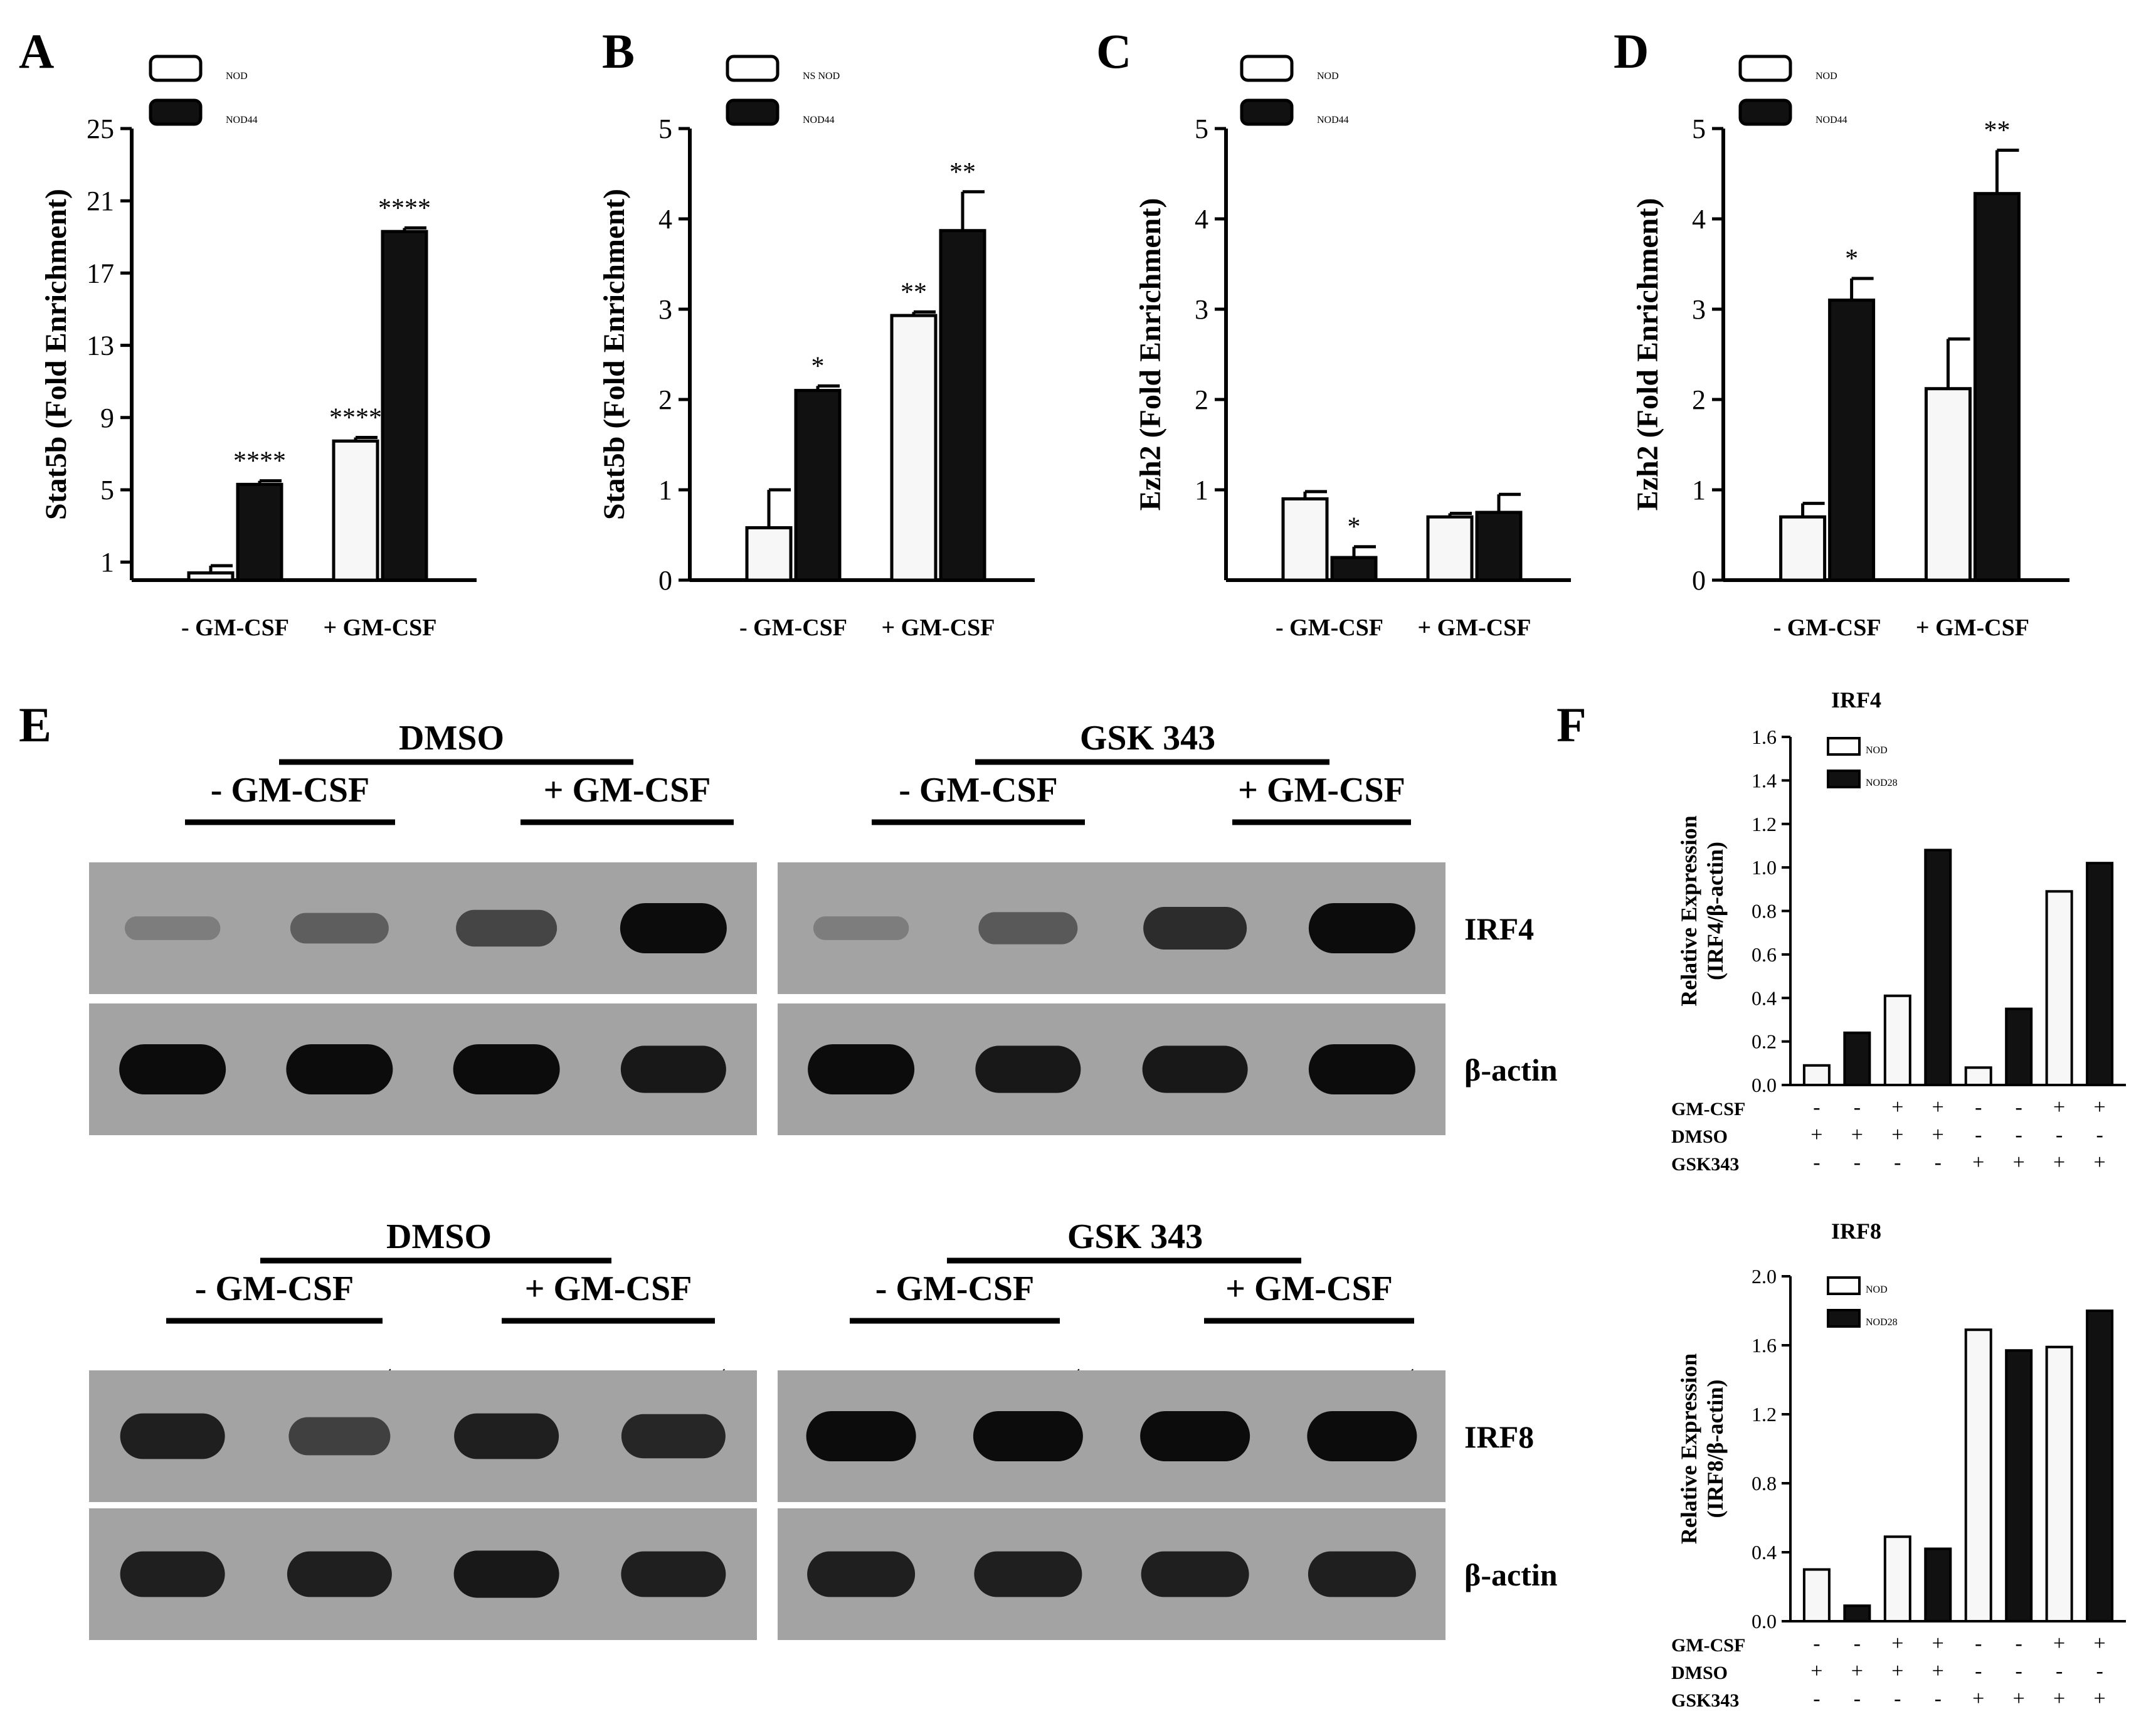  I want to click on y-tick-label: 2, so click(665, 399).